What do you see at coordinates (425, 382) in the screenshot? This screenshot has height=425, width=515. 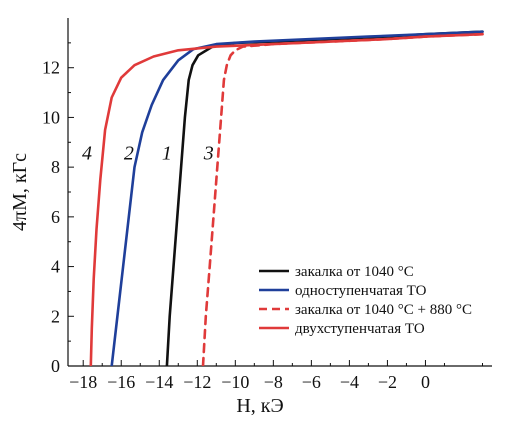 I see `x-tick-label: 0` at bounding box center [425, 382].